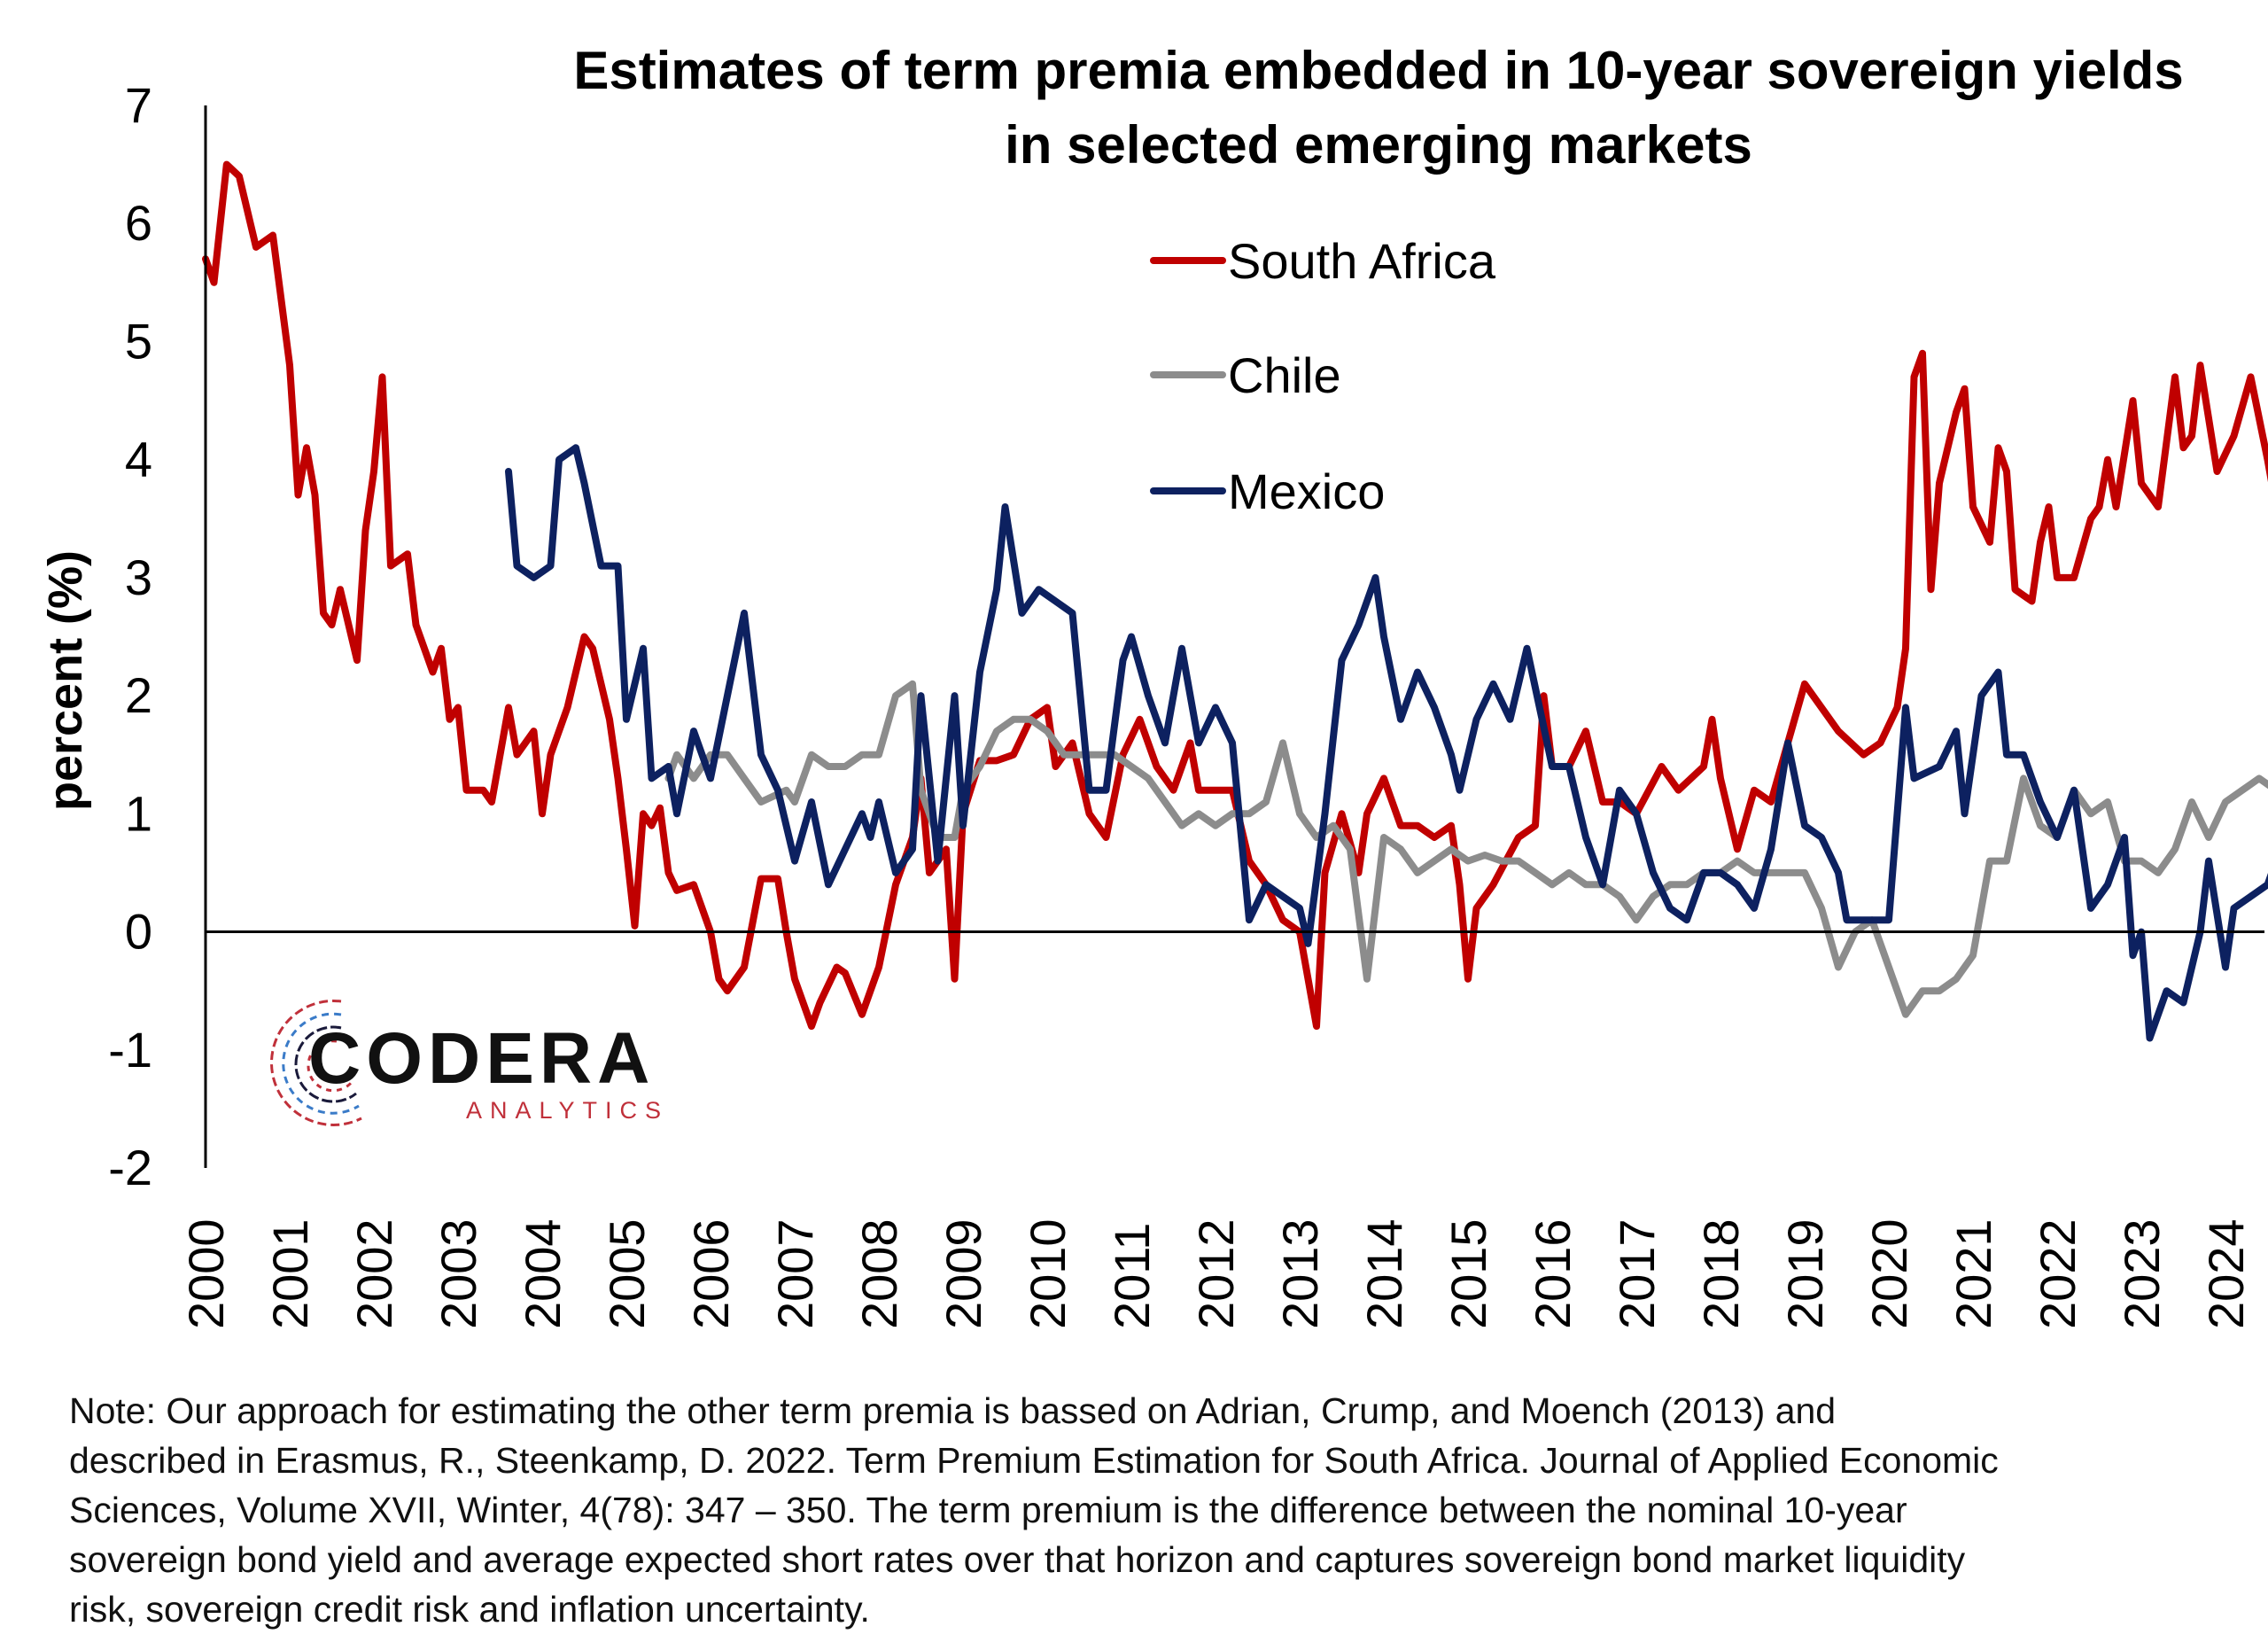 Image resolution: width=2268 pixels, height=1650 pixels. Describe the element at coordinates (627, 1273) in the screenshot. I see `x-tick-label: 2005` at that location.